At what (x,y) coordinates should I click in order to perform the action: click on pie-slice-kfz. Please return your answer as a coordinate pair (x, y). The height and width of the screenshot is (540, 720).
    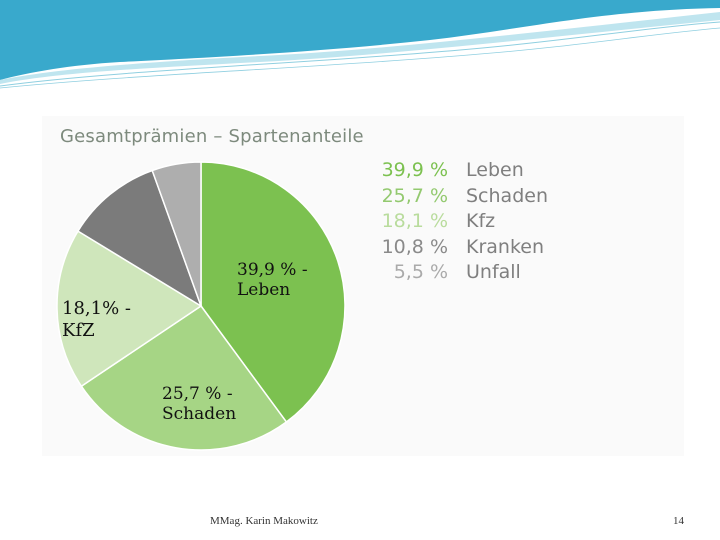
    Looking at the image, I should click on (129, 309).